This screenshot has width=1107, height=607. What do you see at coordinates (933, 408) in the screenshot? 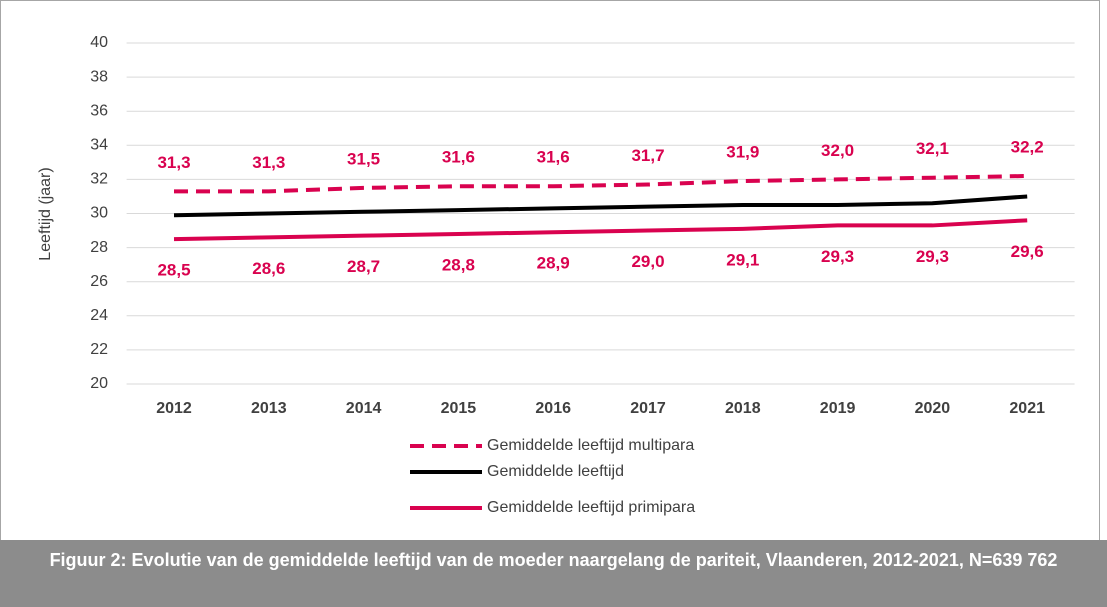
I see `x-tick-label: 2020` at bounding box center [933, 408].